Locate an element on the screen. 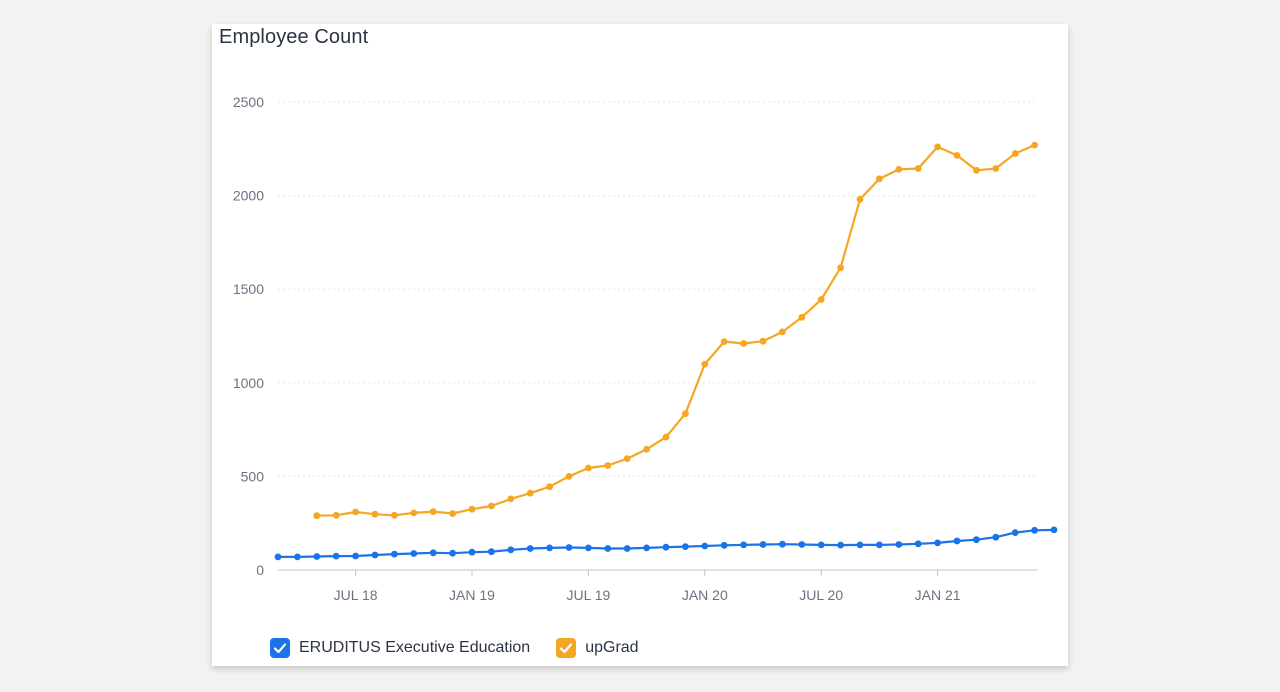 This screenshot has width=1280, height=692. chart-legend: ERUDITUS Executive Education upGrad is located at coordinates (467, 648).